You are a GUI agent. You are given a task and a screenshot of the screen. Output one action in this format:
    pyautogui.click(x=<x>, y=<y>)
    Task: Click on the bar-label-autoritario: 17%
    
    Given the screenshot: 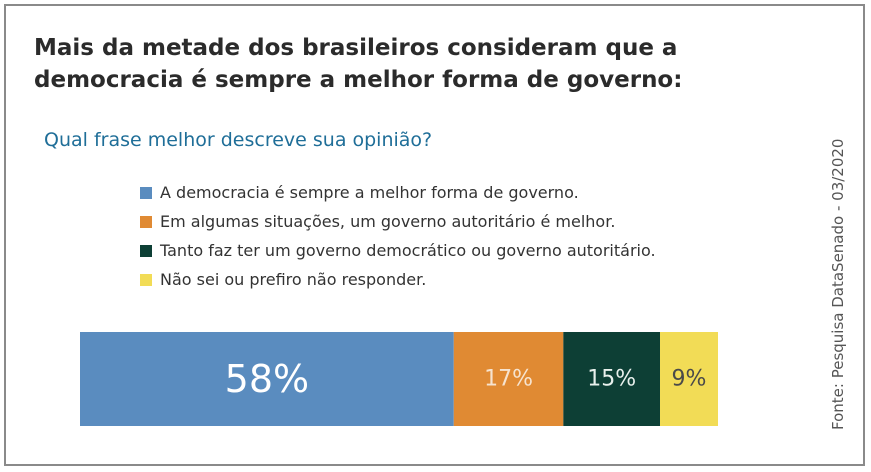 What is the action you would take?
    pyautogui.click(x=508, y=379)
    